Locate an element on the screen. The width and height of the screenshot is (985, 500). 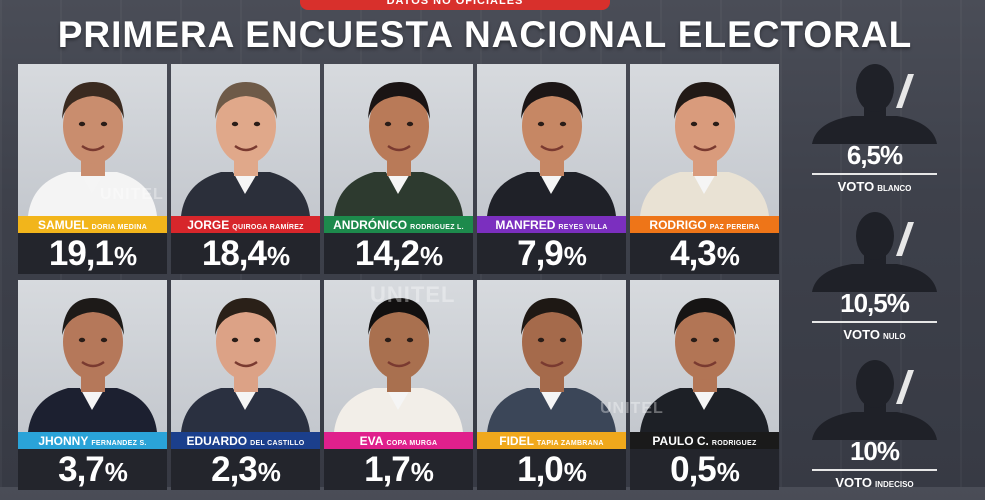
vote-type-label-sub: NULO is located at coordinates (894, 336).